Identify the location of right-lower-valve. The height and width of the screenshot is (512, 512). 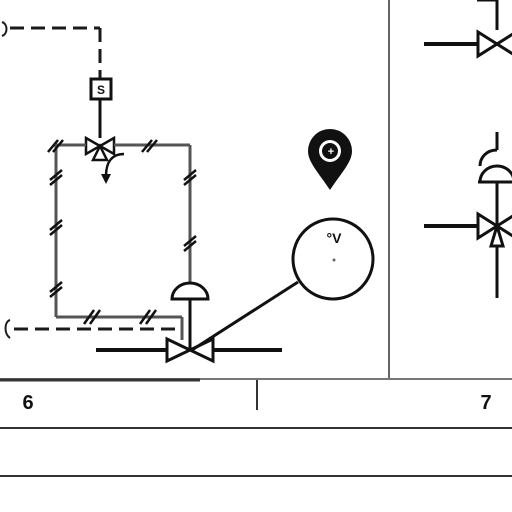
(468, 215).